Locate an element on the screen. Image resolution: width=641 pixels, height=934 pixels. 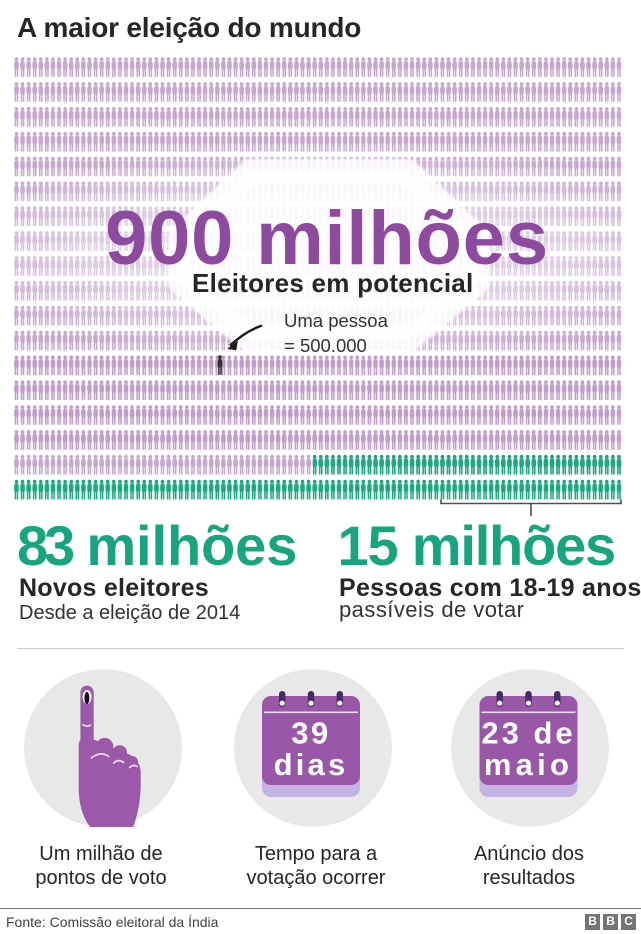
svg-text: 39 is located at coordinates (310, 733).